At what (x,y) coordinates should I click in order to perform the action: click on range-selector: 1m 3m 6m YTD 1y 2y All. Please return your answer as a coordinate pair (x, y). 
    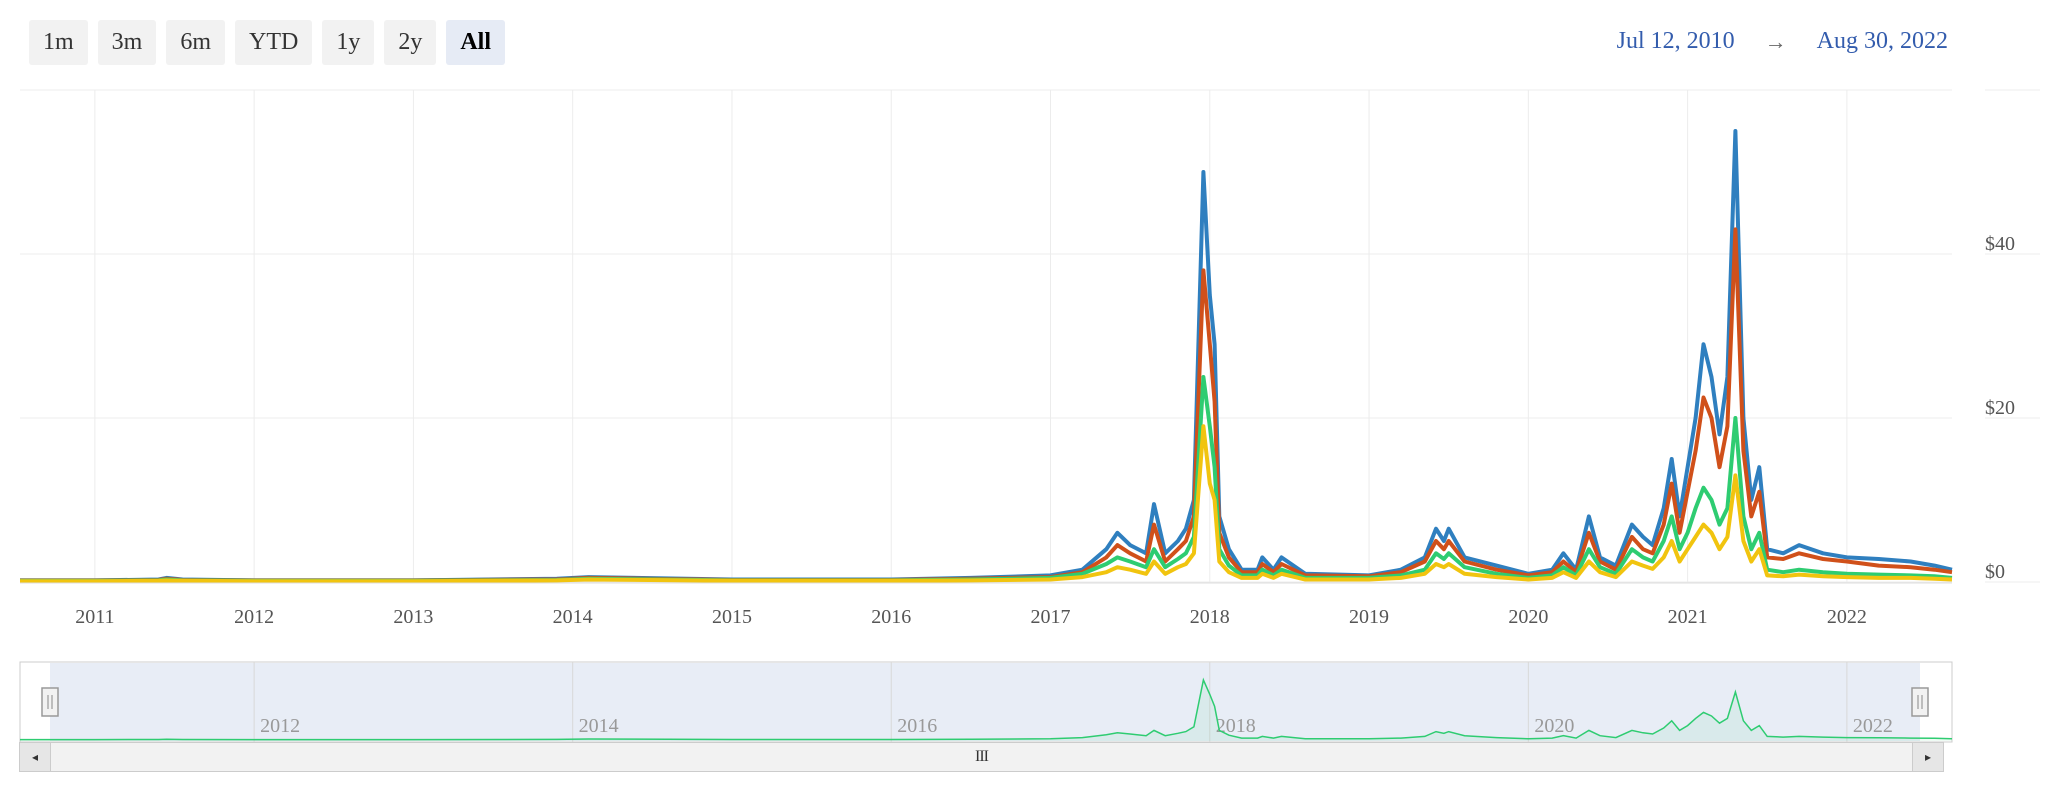
    Looking at the image, I should click on (267, 42).